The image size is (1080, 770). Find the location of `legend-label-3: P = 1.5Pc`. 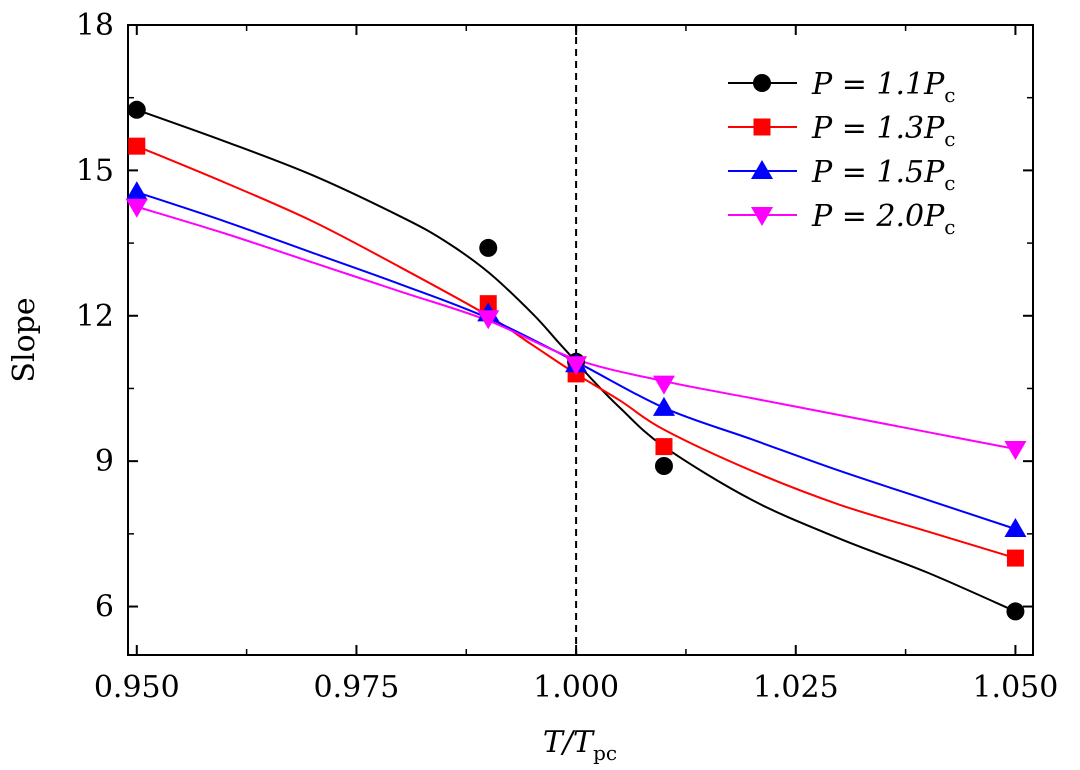

legend-label-3: P = 1.5Pc is located at coordinates (883, 175).